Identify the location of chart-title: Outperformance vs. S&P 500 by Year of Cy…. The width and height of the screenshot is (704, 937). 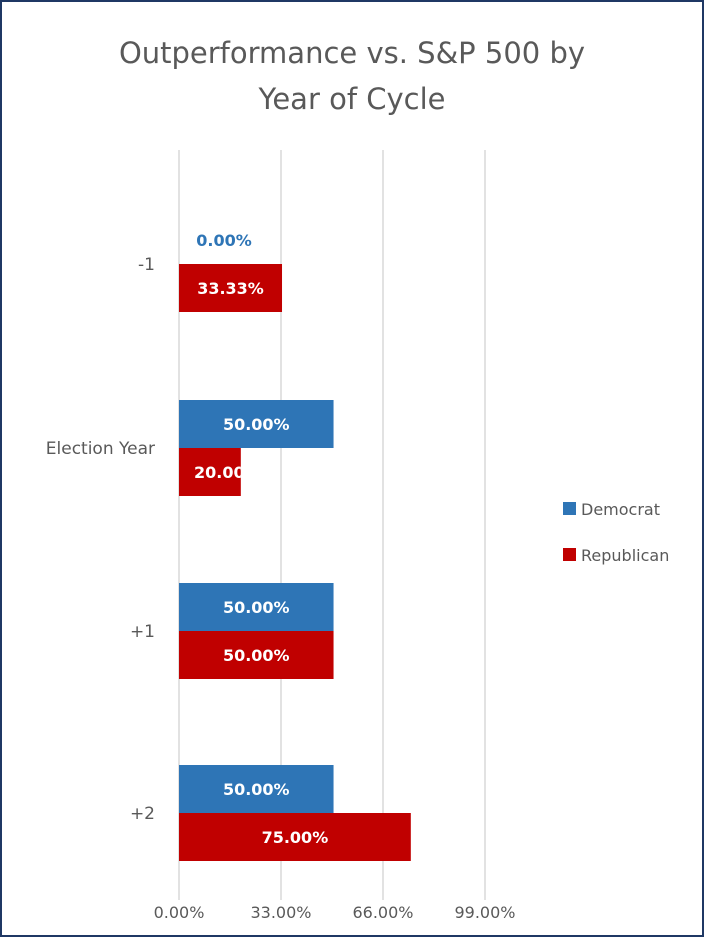
(352, 76).